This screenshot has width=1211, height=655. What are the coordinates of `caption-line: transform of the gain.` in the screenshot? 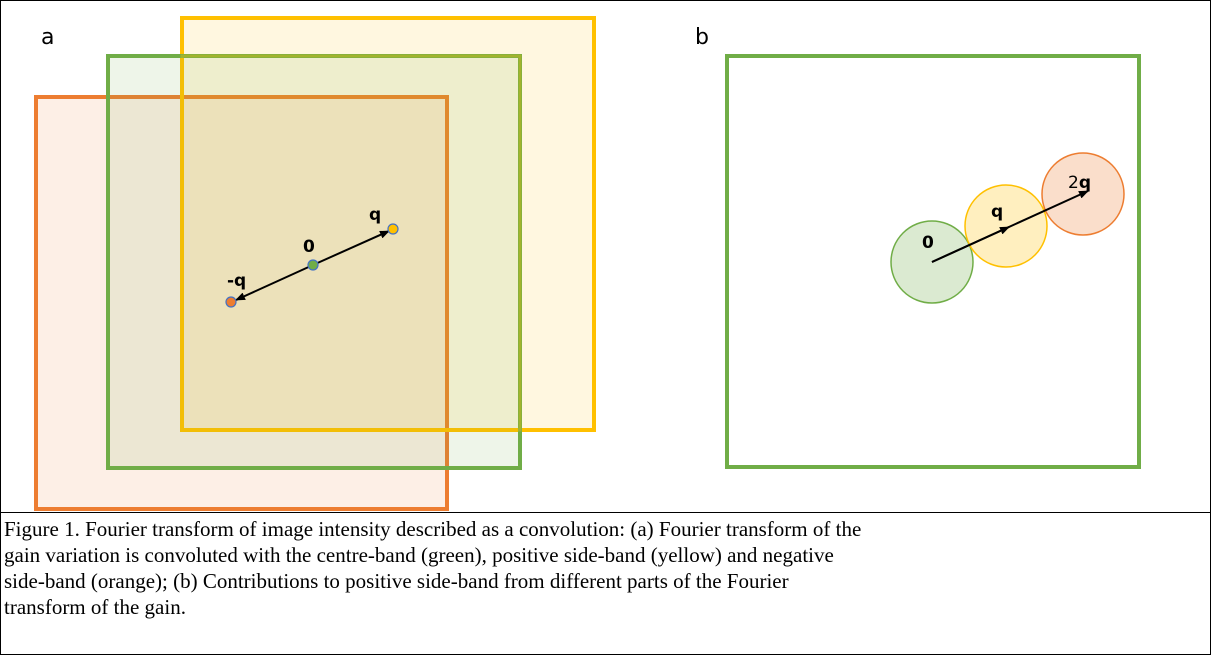 It's located at (95, 607).